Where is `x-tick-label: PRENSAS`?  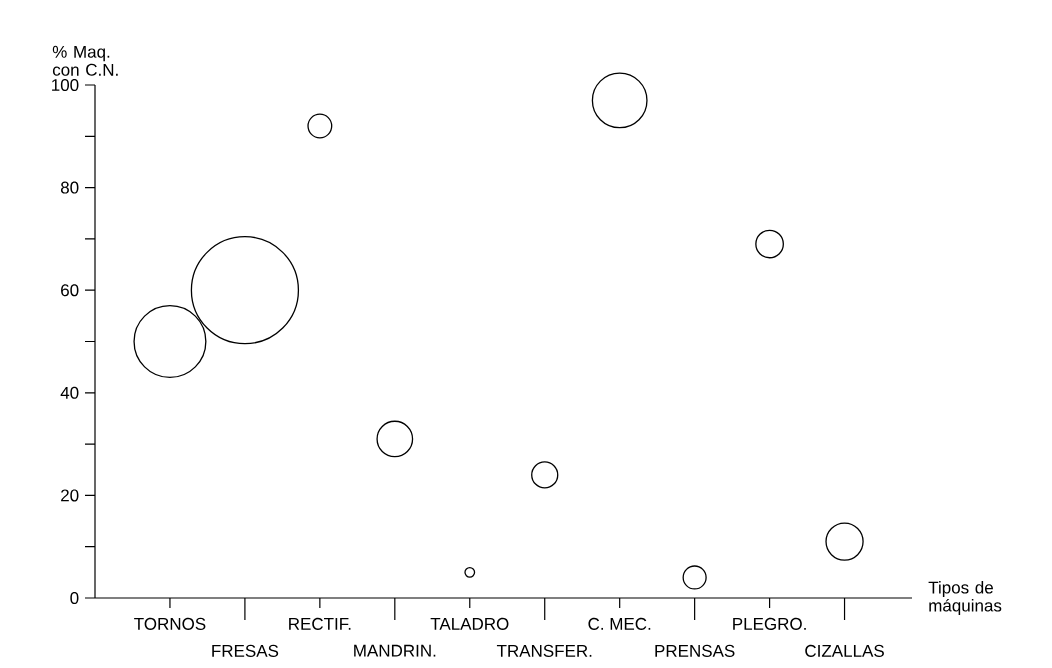
x-tick-label: PRENSAS is located at coordinates (695, 650).